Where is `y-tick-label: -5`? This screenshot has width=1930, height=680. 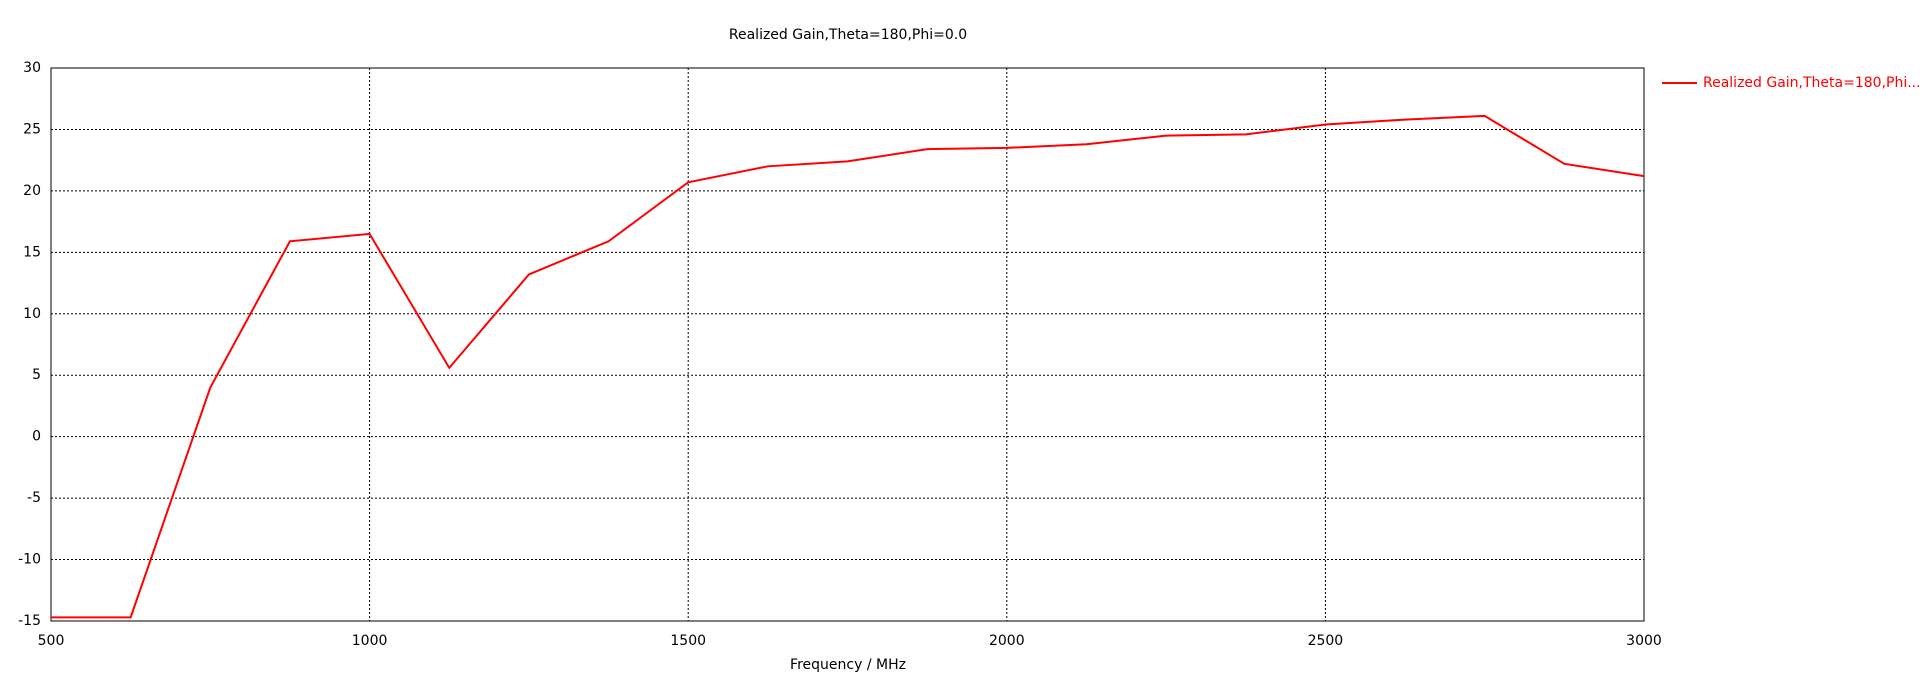
y-tick-label: -5 is located at coordinates (34, 498).